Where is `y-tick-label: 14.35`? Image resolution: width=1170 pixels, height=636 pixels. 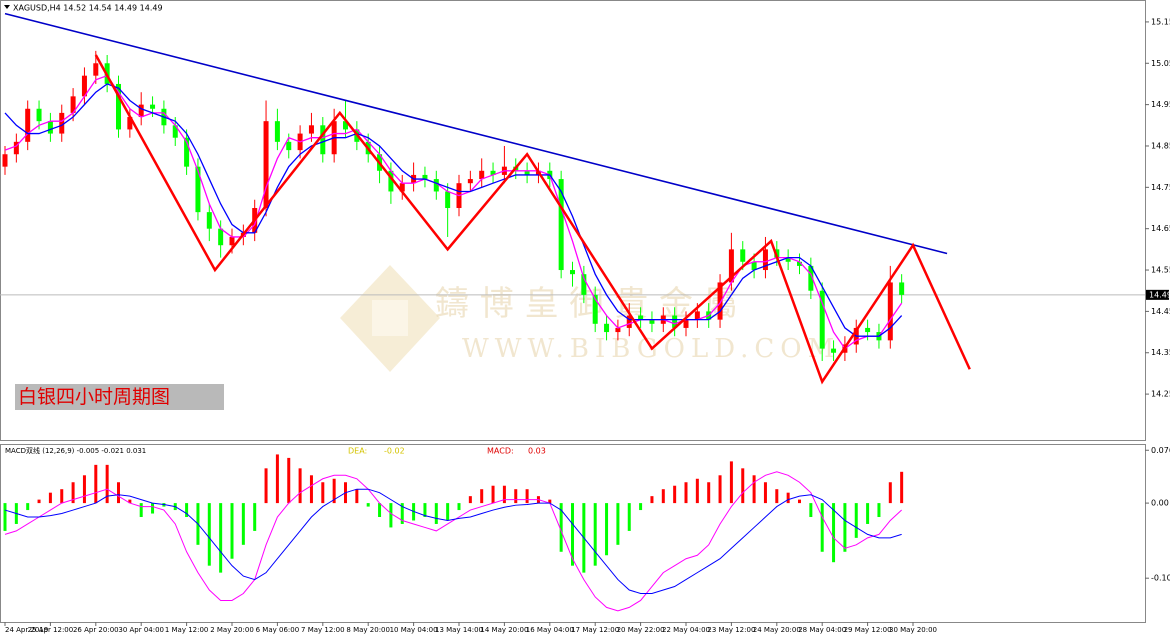
y-tick-label: 14.35 is located at coordinates (1160, 352).